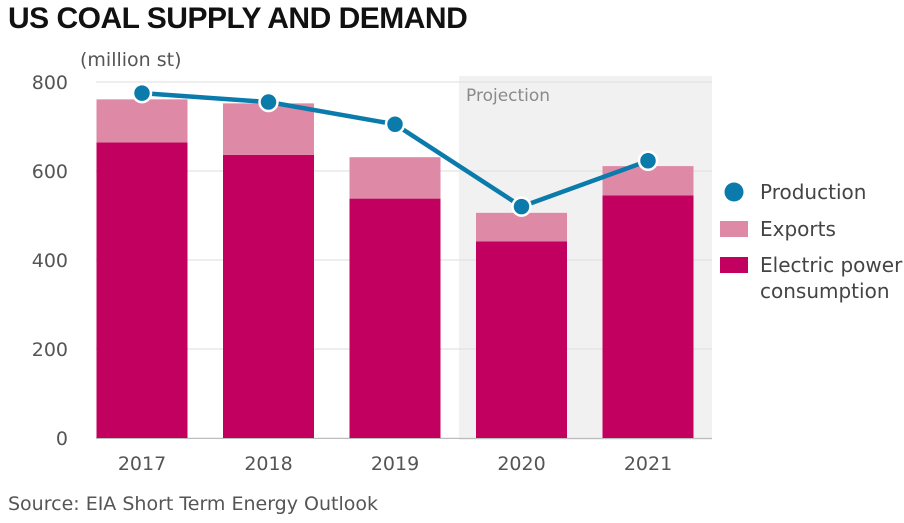  What do you see at coordinates (238, 18) in the screenshot?
I see `chart-title: US COAL SUPPLY AND DEMAND` at bounding box center [238, 18].